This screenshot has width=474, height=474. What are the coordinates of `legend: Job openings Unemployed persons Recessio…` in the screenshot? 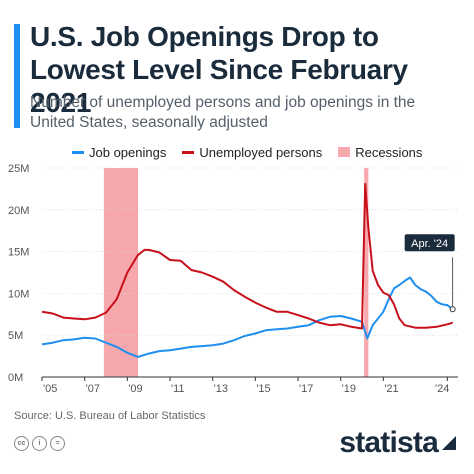 It's located at (255, 152).